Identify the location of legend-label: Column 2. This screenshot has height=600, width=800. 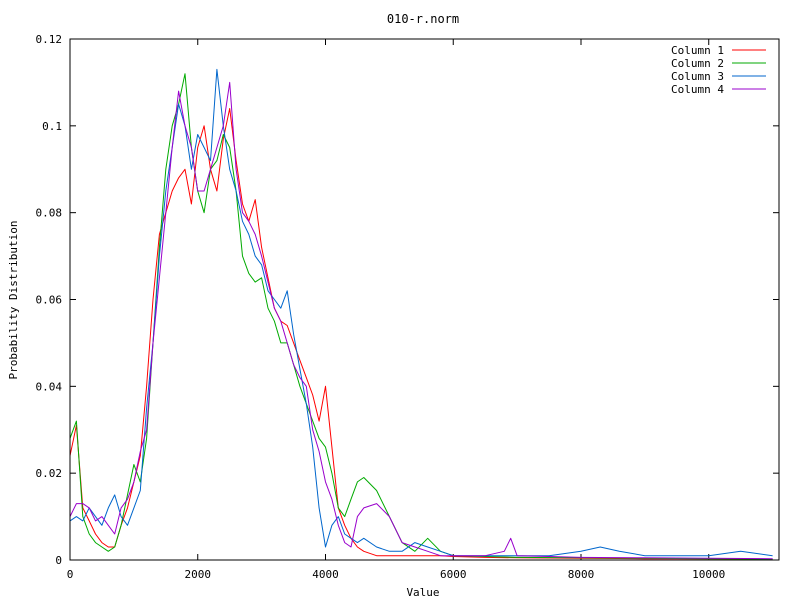
(697, 63).